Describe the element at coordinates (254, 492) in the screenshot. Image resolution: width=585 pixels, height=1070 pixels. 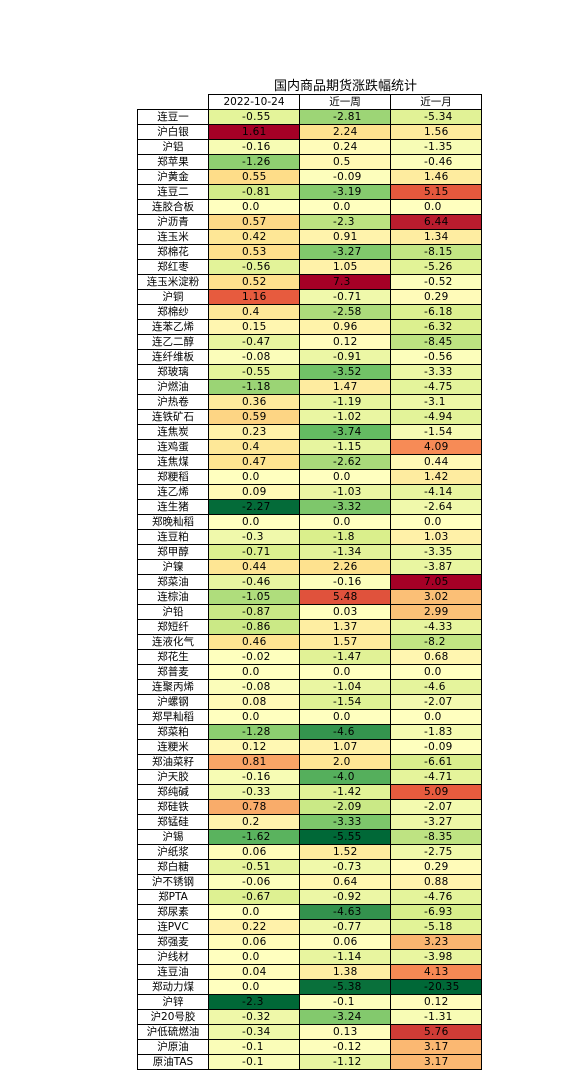
I see `heatmap-cell: 0.09` at that location.